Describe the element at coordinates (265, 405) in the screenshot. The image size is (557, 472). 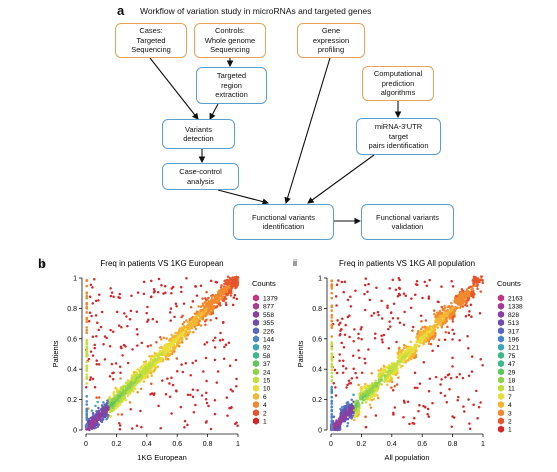
I see `legend-label: 4` at that location.